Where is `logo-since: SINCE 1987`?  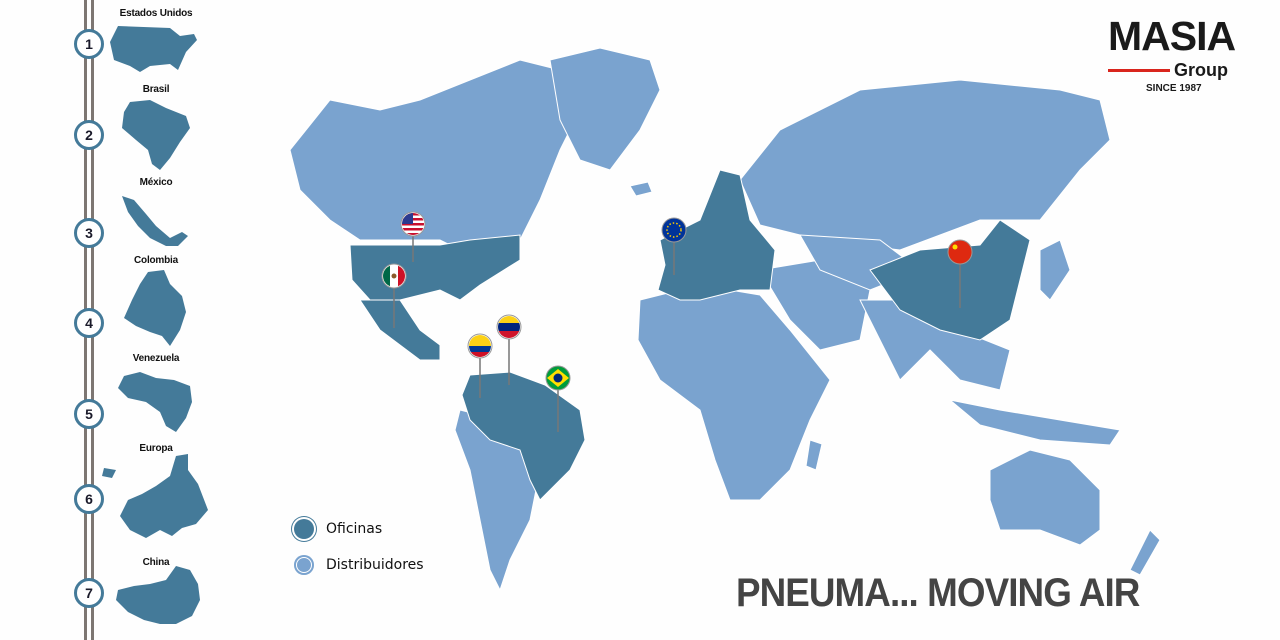
logo-since: SINCE 1987 is located at coordinates (1174, 88).